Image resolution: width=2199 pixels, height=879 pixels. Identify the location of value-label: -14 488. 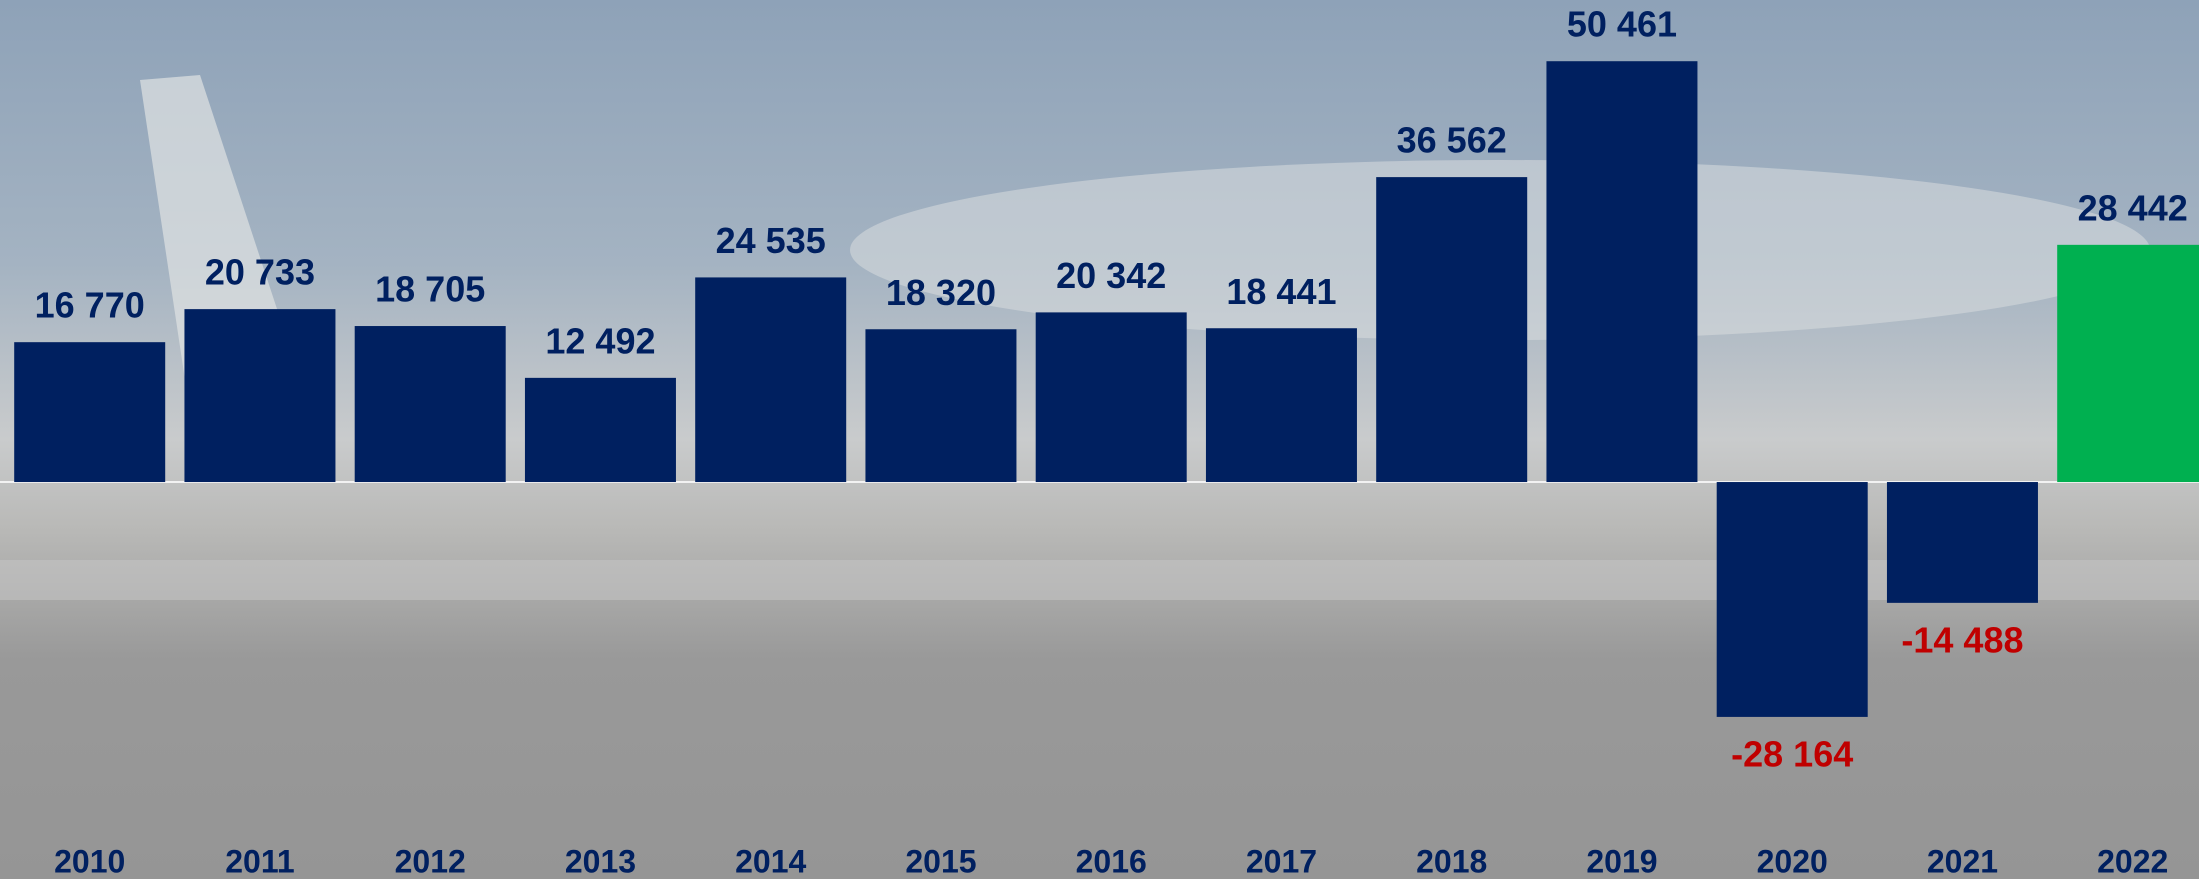
(1962, 639).